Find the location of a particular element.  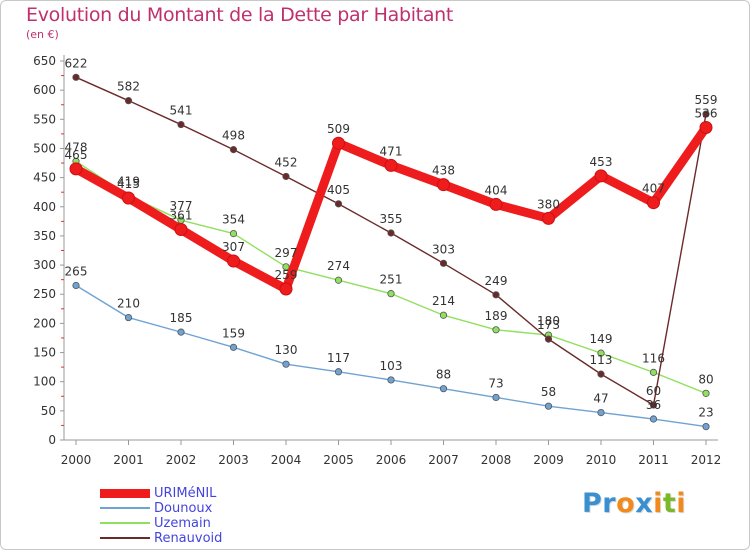

data-label: 465 is located at coordinates (76, 155).